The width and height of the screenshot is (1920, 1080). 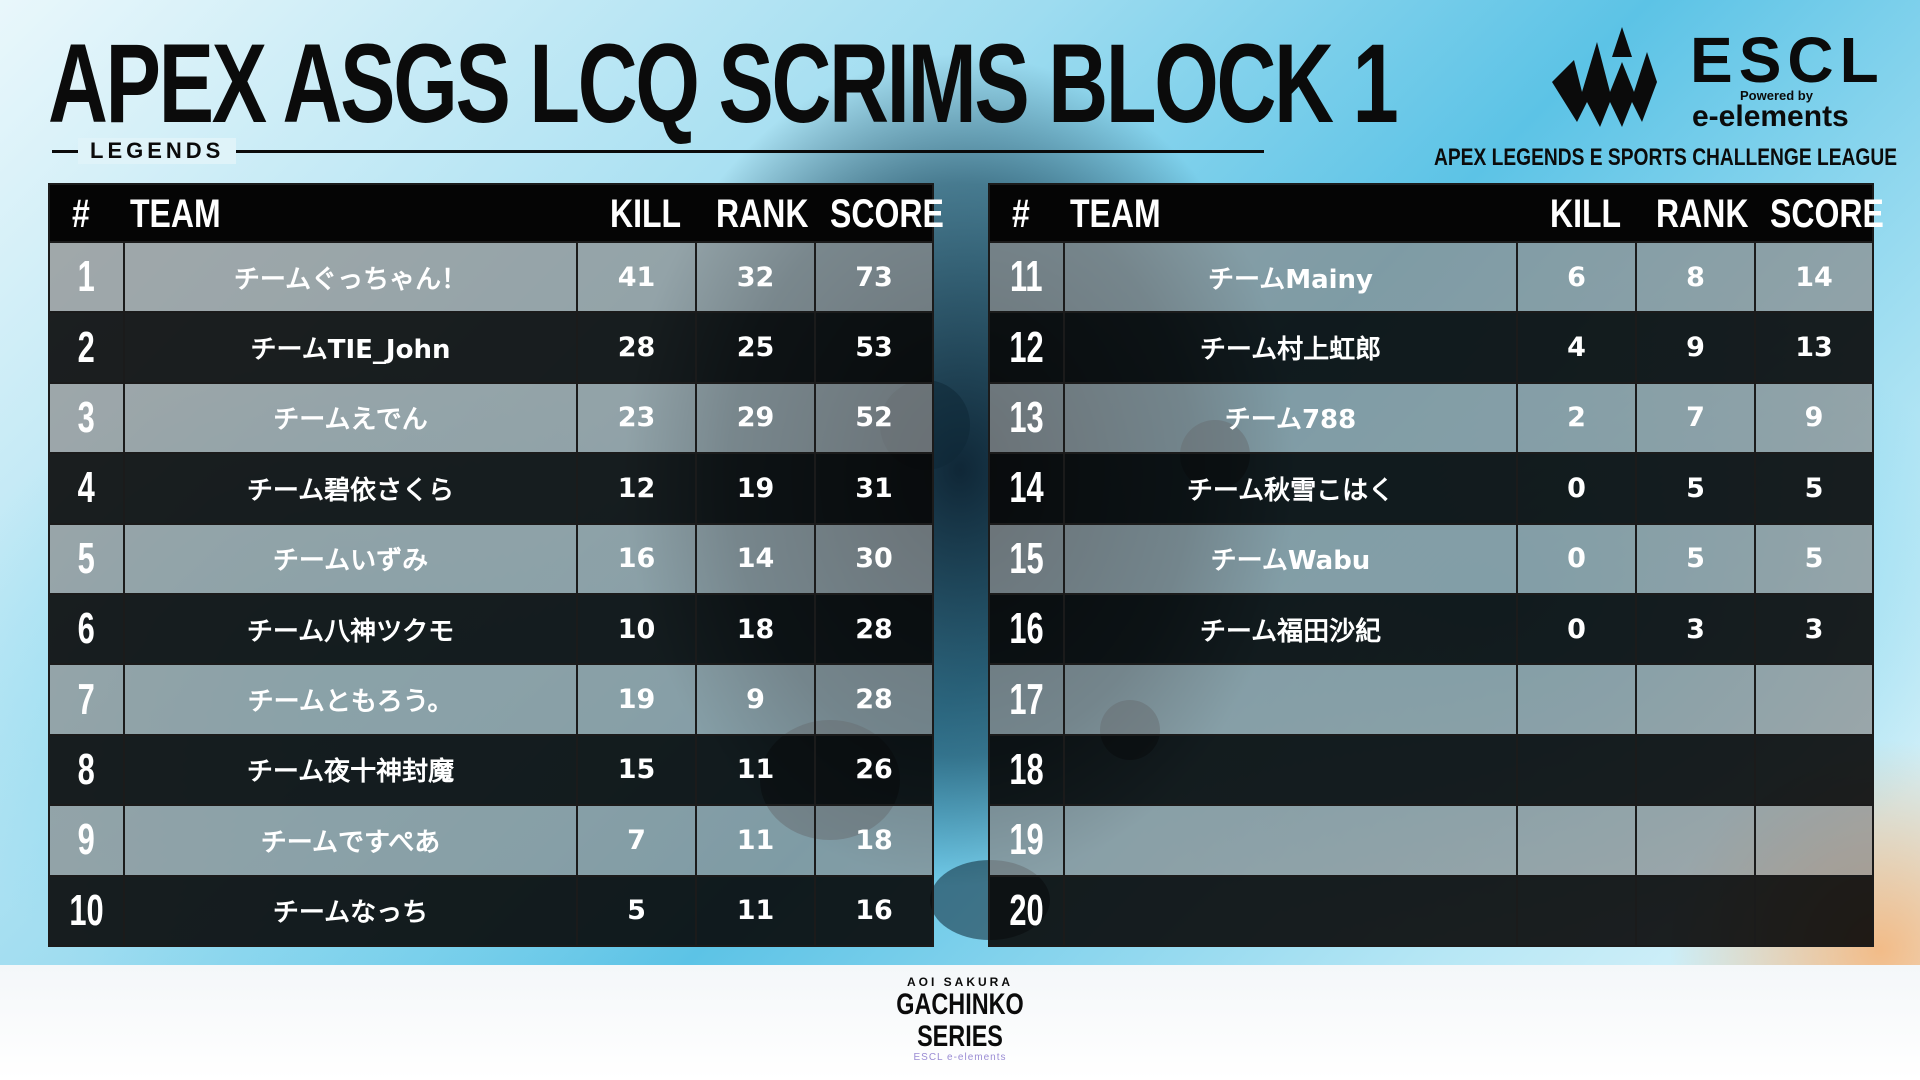 I want to click on escl-logo-icon, so click(x=1604, y=77).